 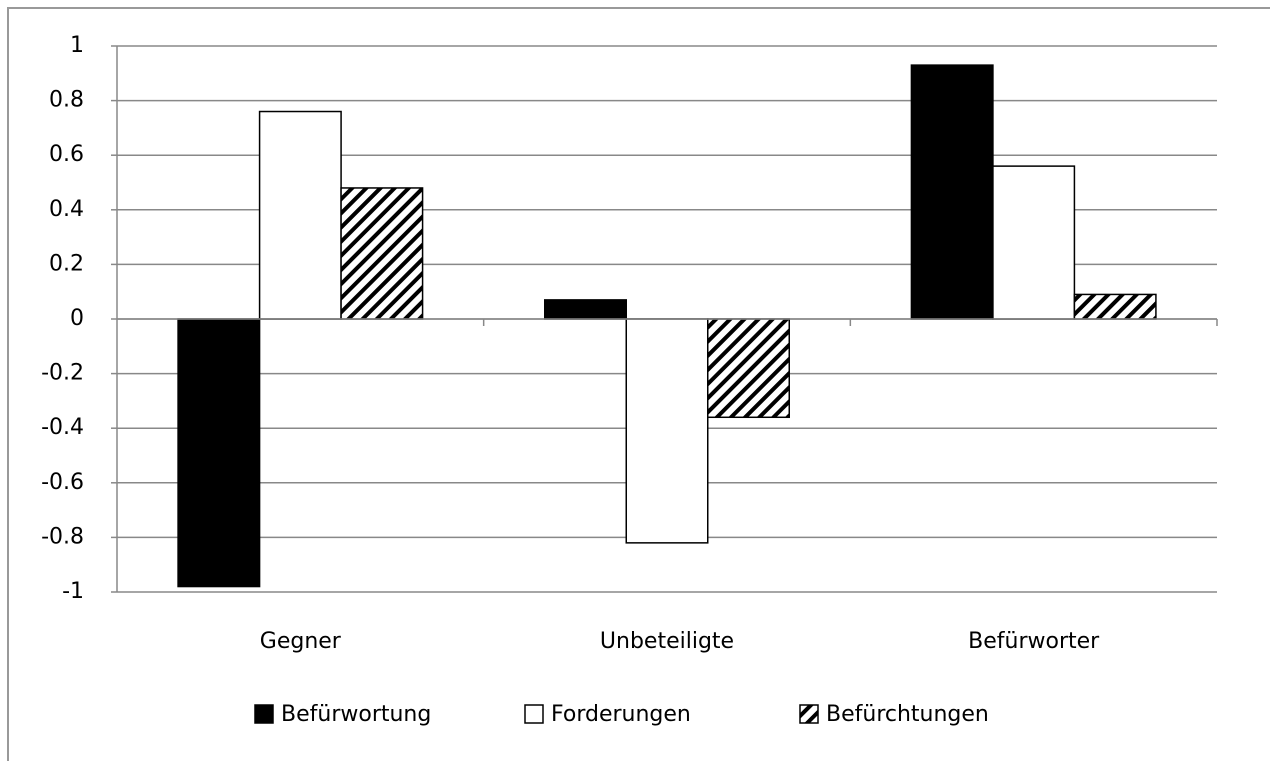 I want to click on y-tick-label: -0.2, so click(x=62, y=373).